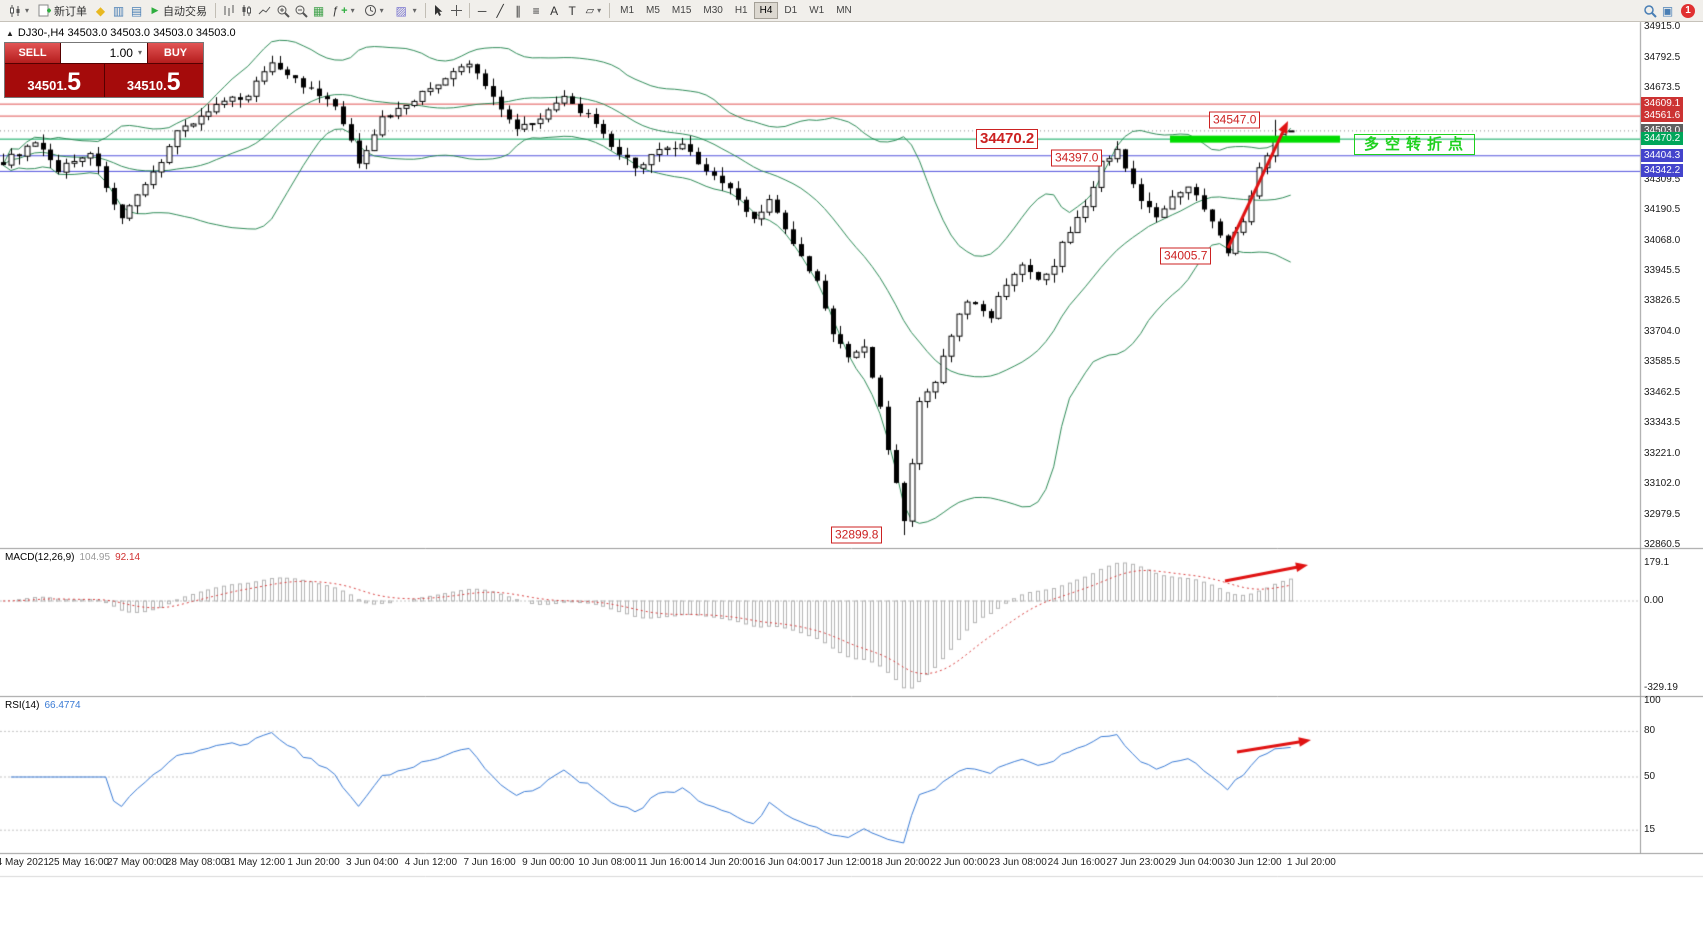 The image size is (1703, 943). I want to click on crosshair-icon, so click(456, 11).